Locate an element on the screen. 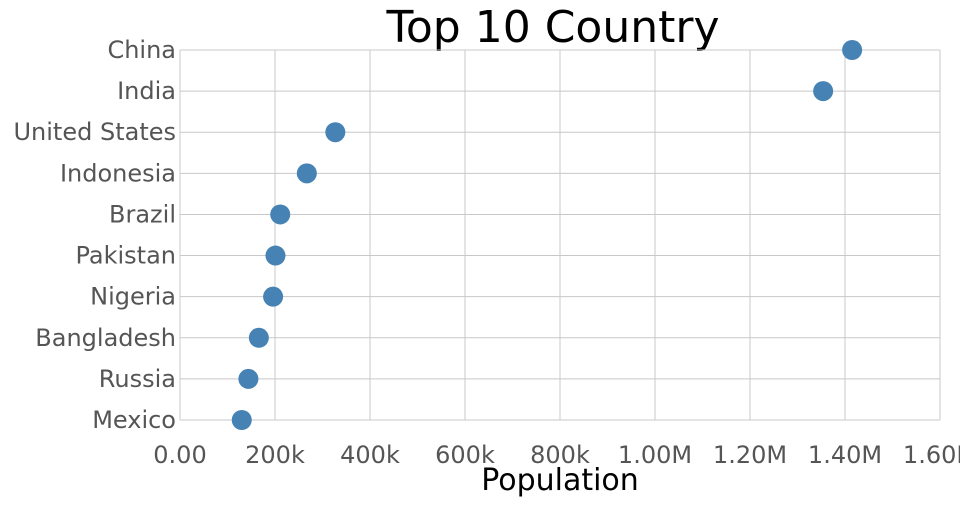  x-tick-label: 200k is located at coordinates (275, 455).